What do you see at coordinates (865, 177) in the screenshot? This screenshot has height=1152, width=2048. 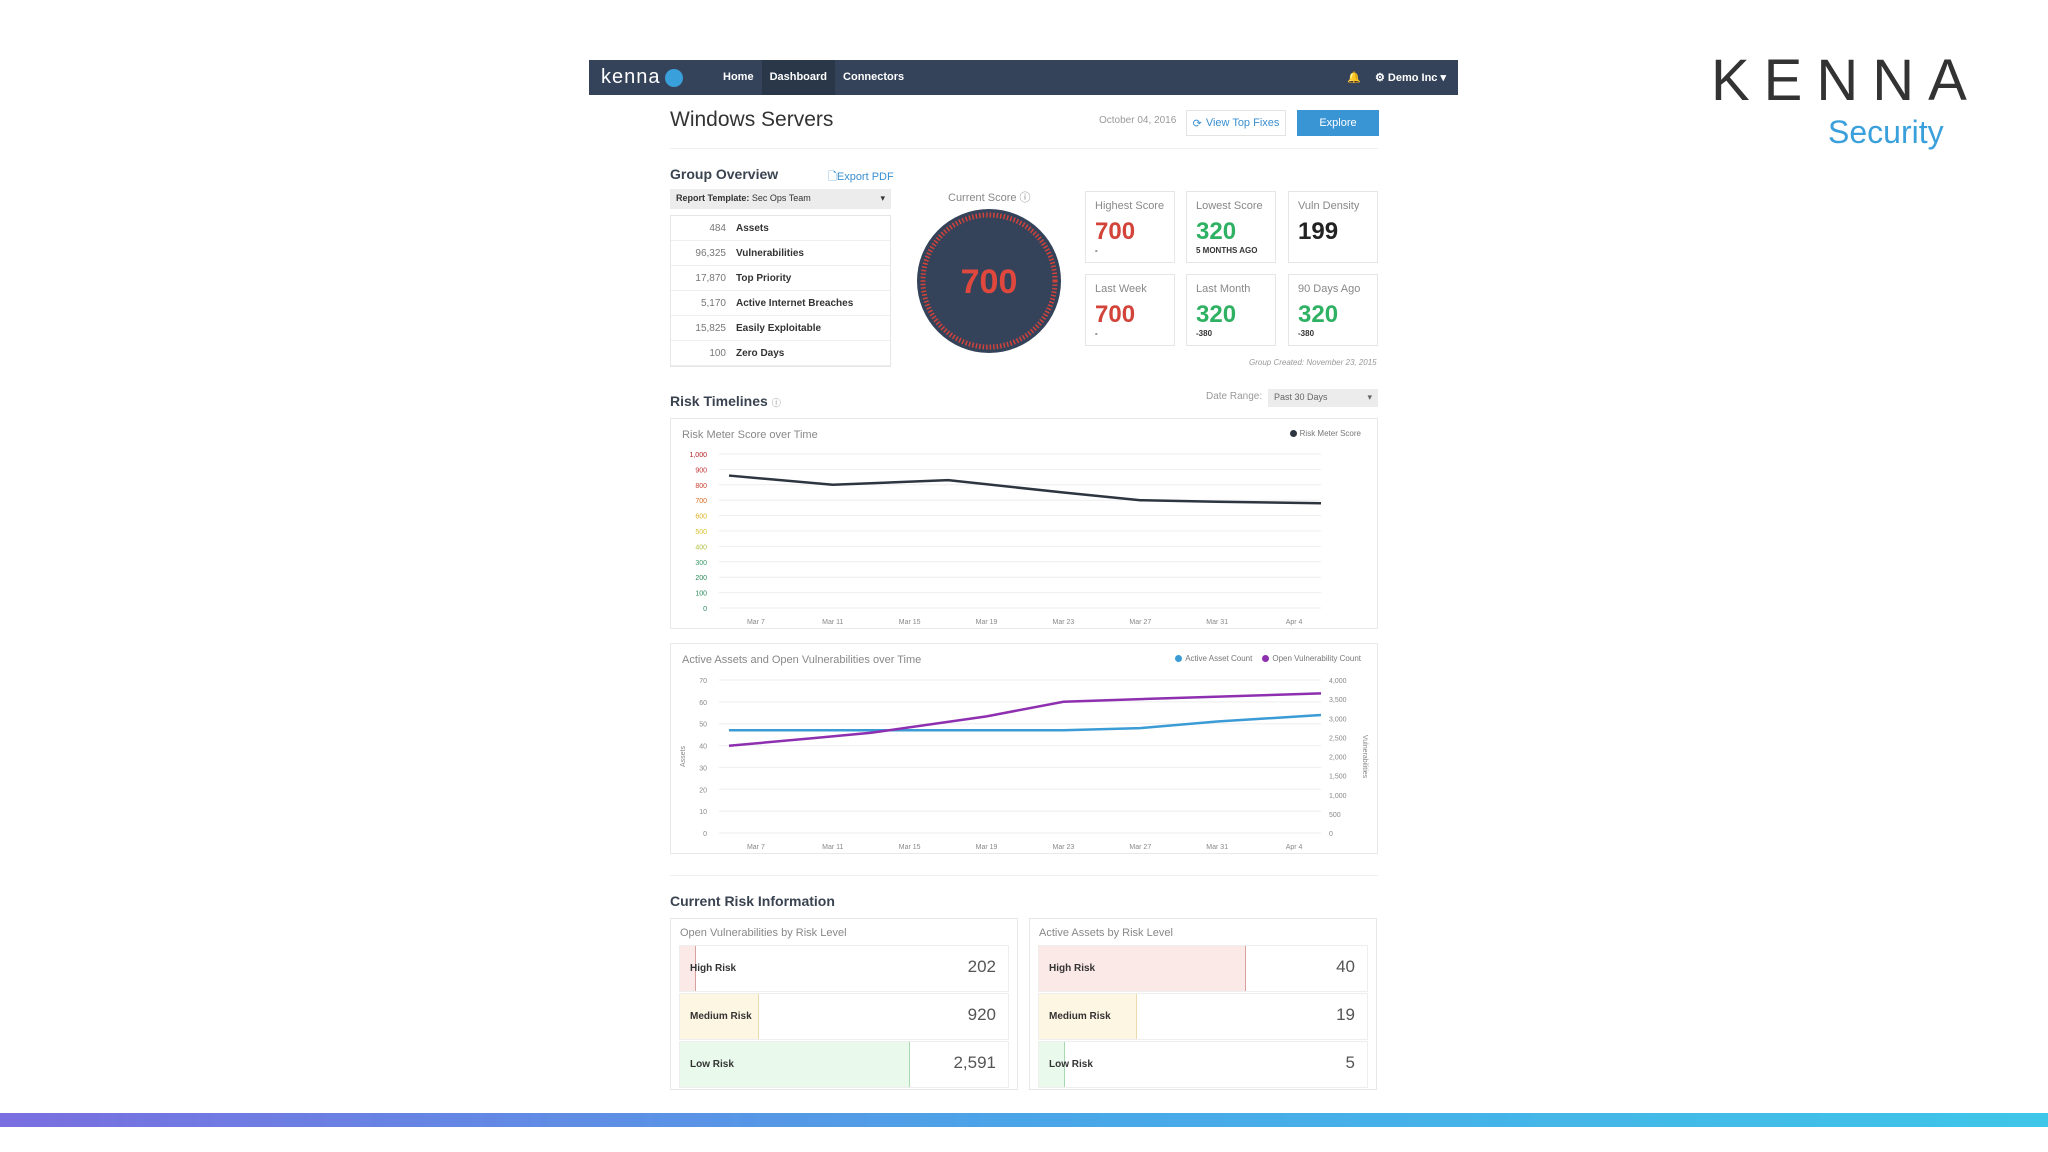 I see `export-label: Export PDF` at bounding box center [865, 177].